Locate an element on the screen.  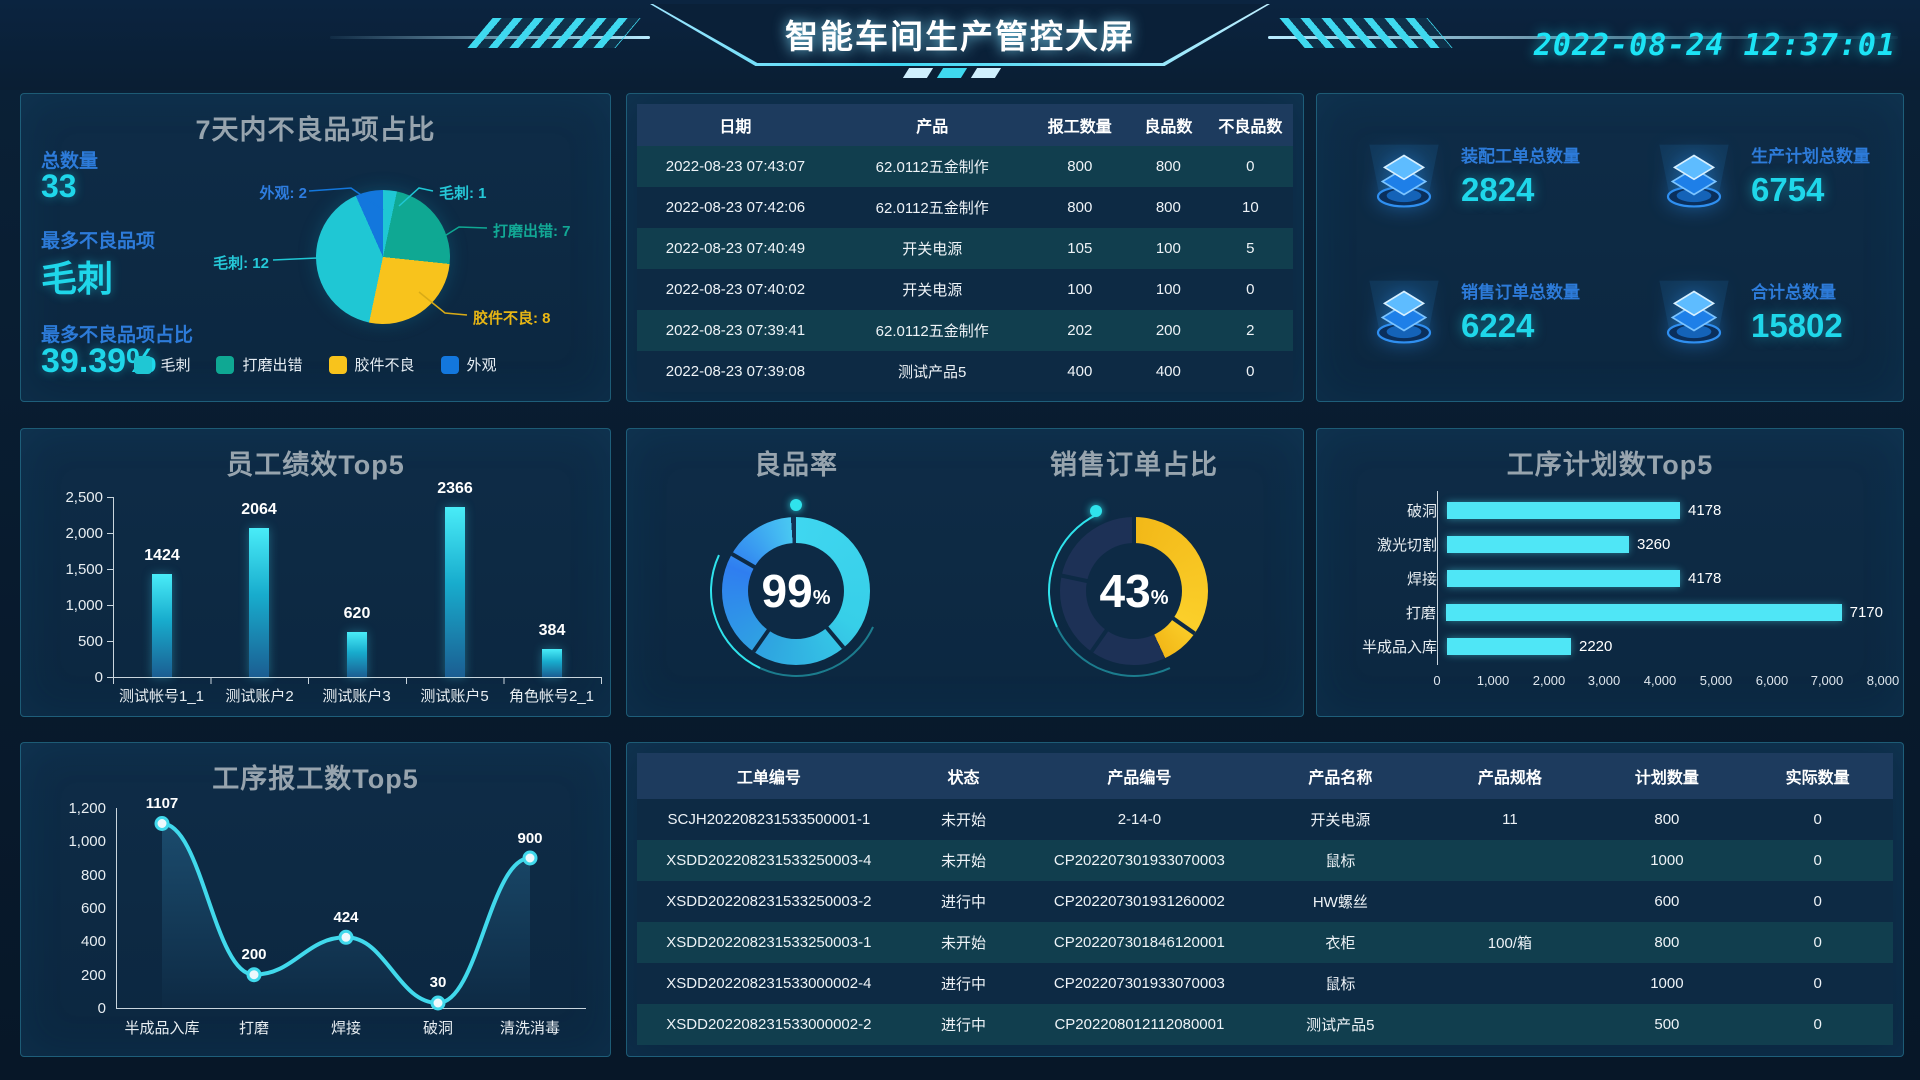
cell-product-name: HW螺丝 is located at coordinates (1340, 902).